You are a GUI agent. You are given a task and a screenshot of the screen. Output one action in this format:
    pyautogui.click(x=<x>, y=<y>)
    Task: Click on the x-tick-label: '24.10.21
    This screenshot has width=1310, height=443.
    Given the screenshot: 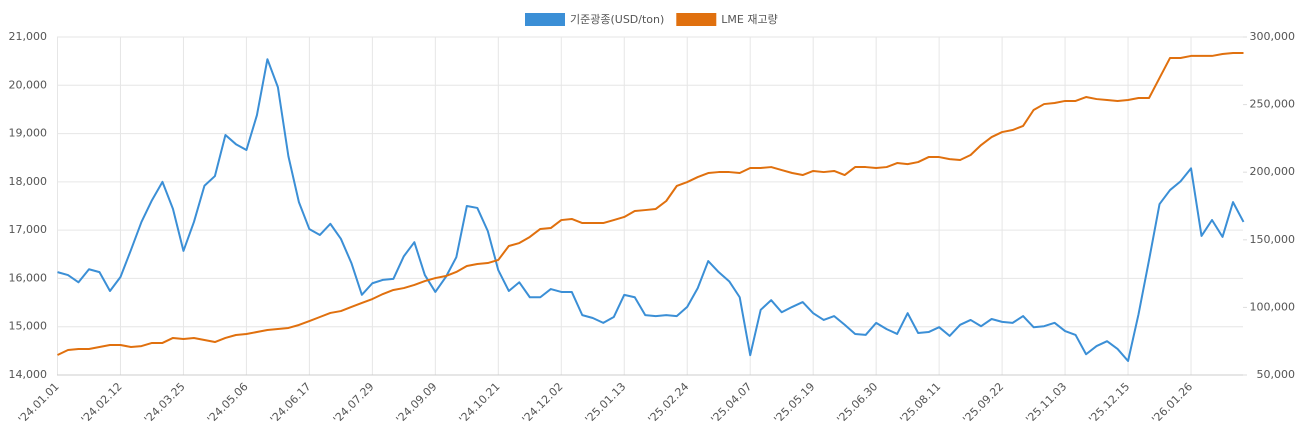 What is the action you would take?
    pyautogui.click(x=480, y=403)
    